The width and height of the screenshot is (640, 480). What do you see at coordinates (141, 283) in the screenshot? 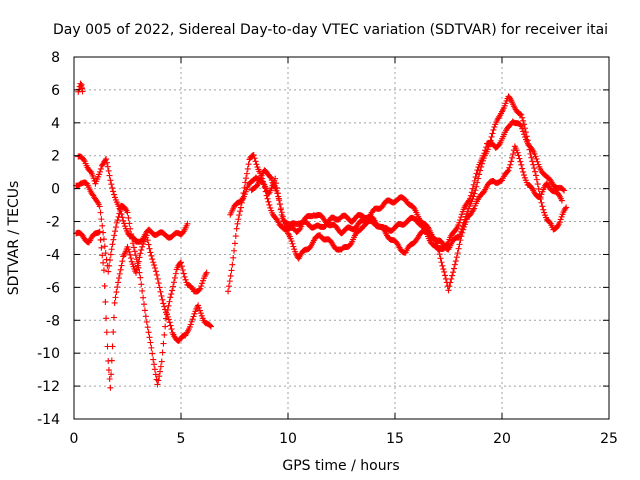
I see `series-trace-b` at bounding box center [141, 283].